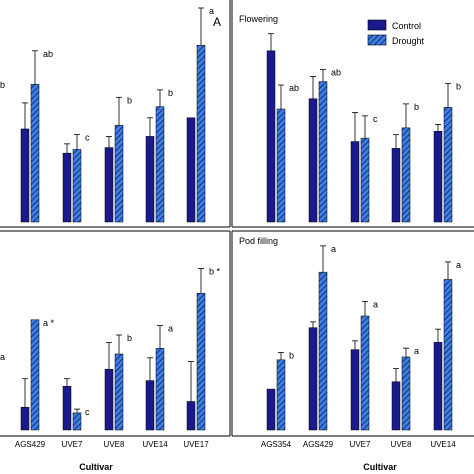 Image resolution: width=474 pixels, height=474 pixels. What do you see at coordinates (258, 241) in the screenshot?
I see `panel-title-pod-filling: Pod filling` at bounding box center [258, 241].